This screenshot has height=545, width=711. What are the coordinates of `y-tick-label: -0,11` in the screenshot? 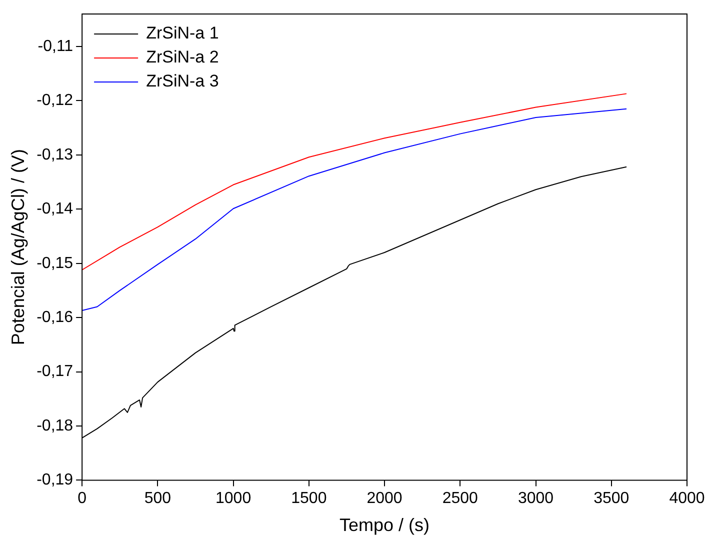 It's located at (56, 46).